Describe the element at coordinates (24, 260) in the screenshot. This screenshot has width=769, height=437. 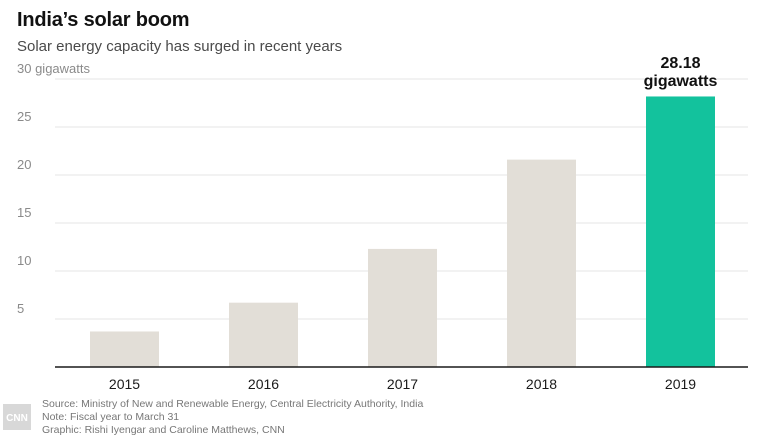
I see `y-tick-label: 10` at that location.